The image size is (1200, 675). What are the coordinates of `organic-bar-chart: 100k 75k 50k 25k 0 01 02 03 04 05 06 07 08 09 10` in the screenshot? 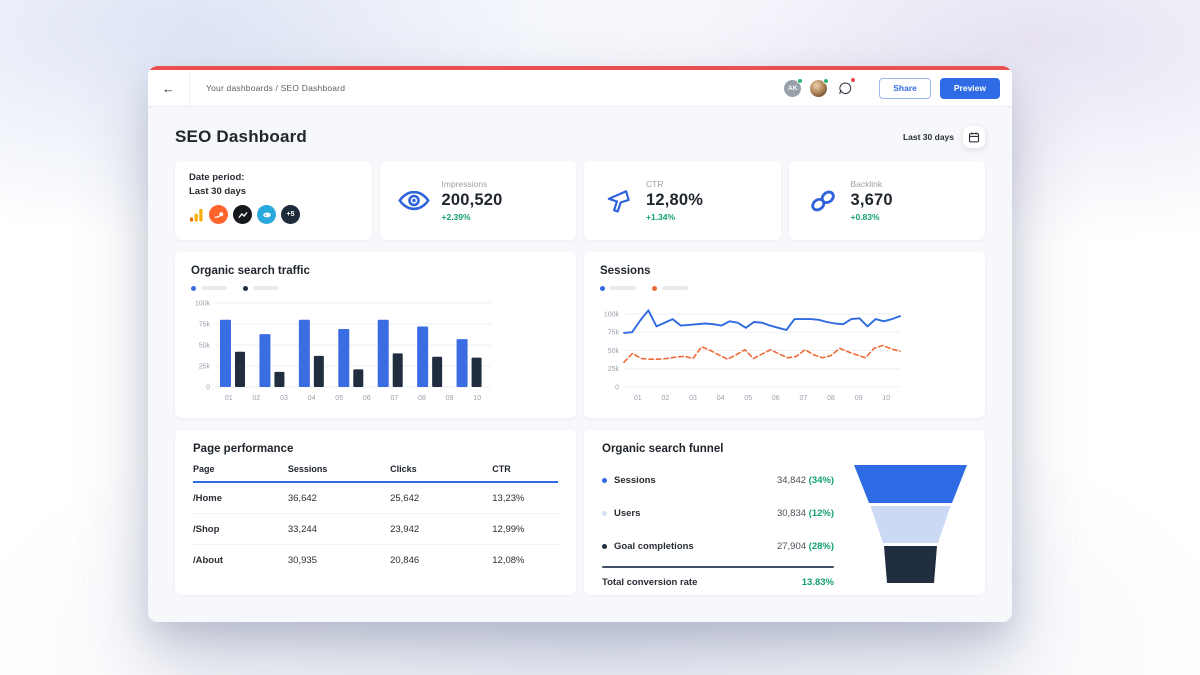 It's located at (343, 351).